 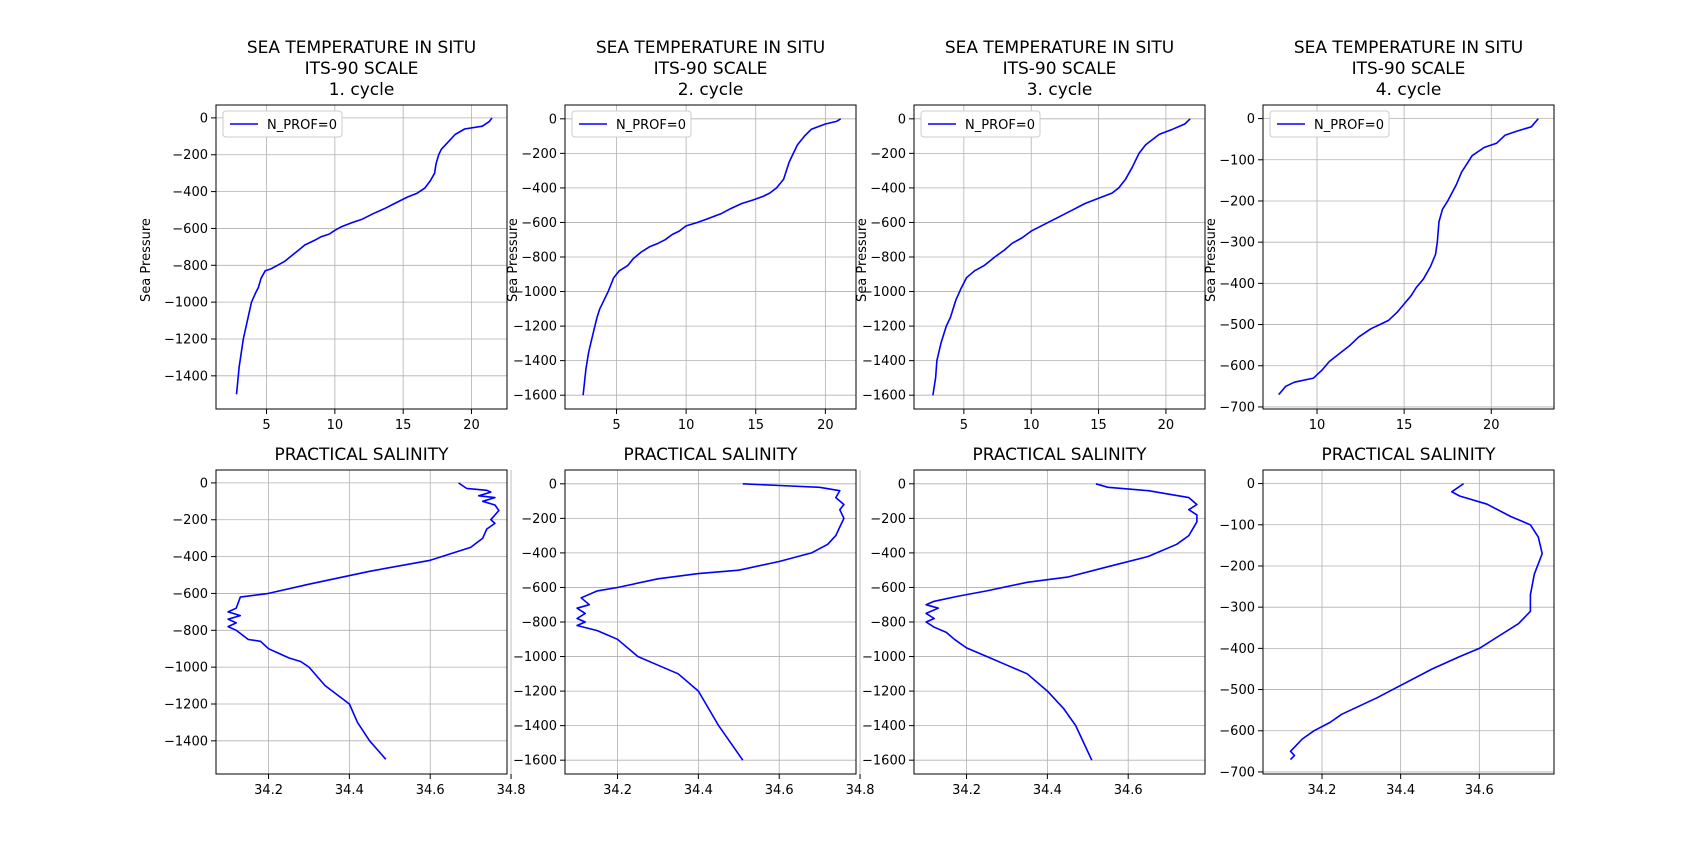 I want to click on plot-frame, so click(x=1408, y=622).